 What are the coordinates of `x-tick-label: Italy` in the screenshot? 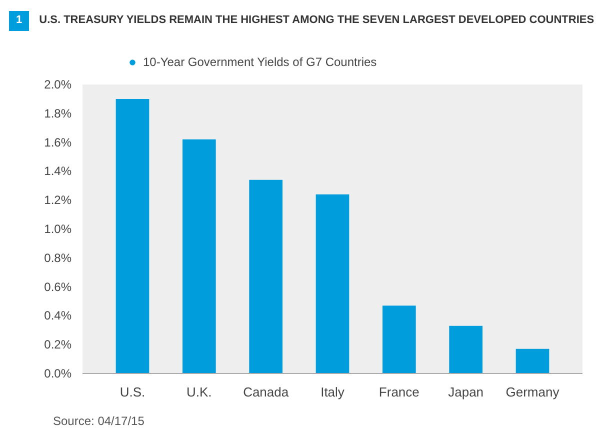 It's located at (332, 392).